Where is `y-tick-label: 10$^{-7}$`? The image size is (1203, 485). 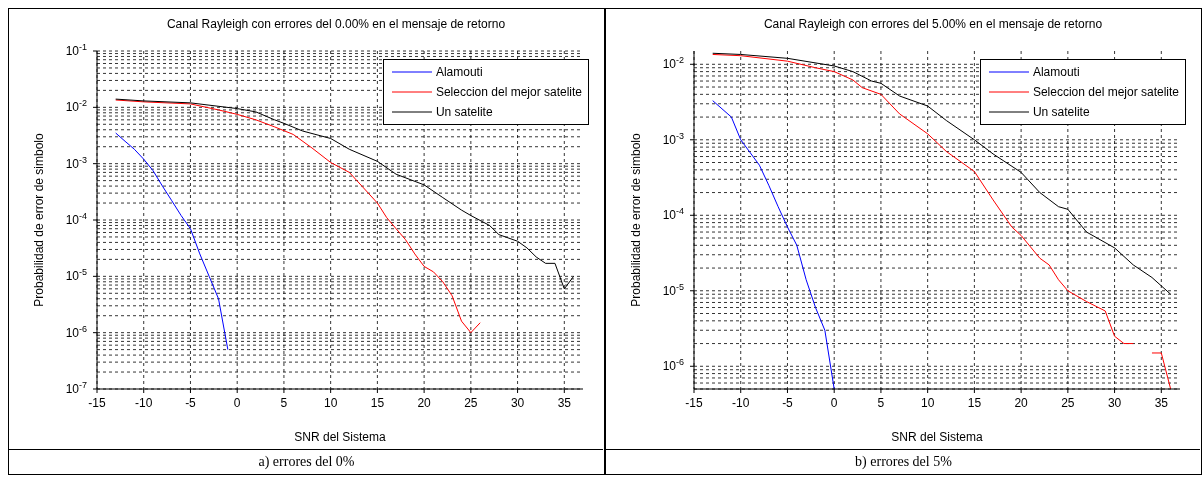 y-tick-label: 10$^{-7}$ is located at coordinates (76, 388).